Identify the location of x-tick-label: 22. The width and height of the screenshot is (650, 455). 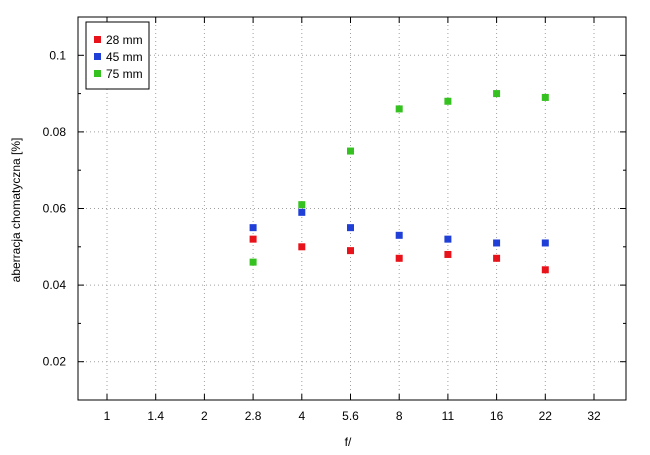
(546, 416).